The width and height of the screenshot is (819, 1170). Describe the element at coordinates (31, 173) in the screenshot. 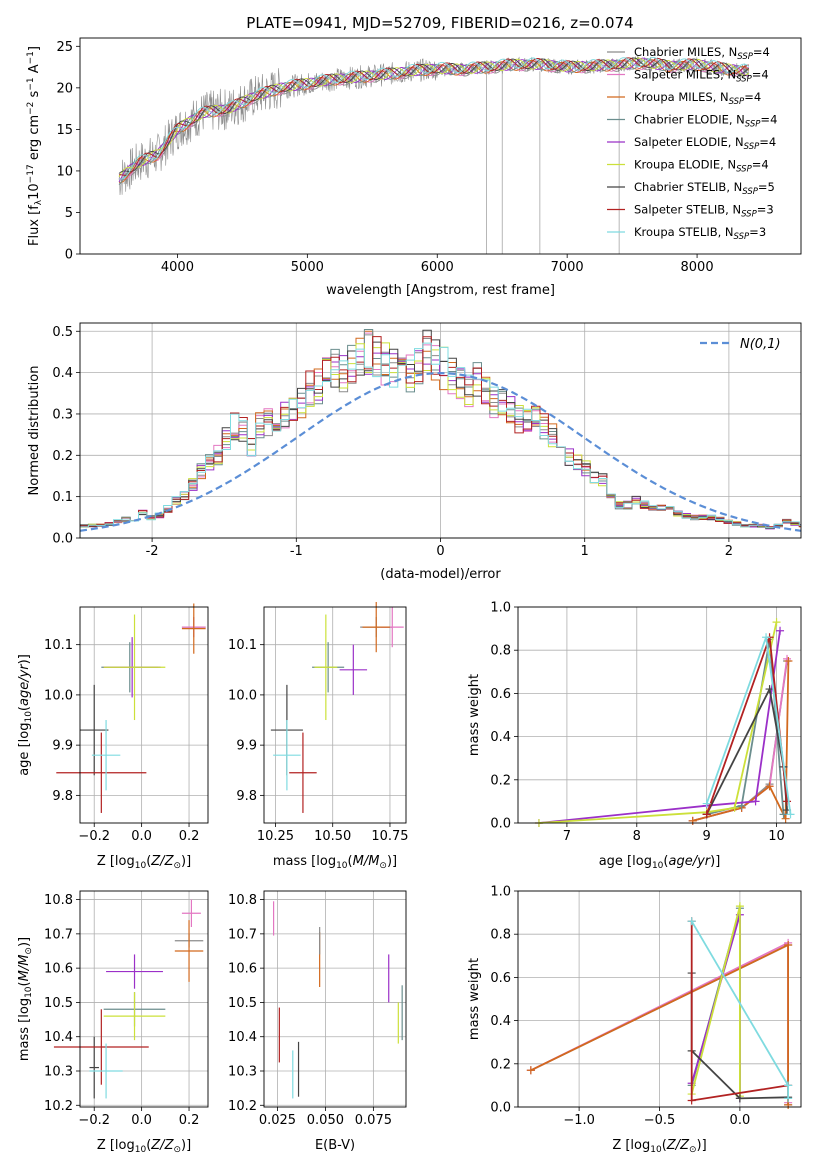

I see `ylabel-sup: −17` at that location.